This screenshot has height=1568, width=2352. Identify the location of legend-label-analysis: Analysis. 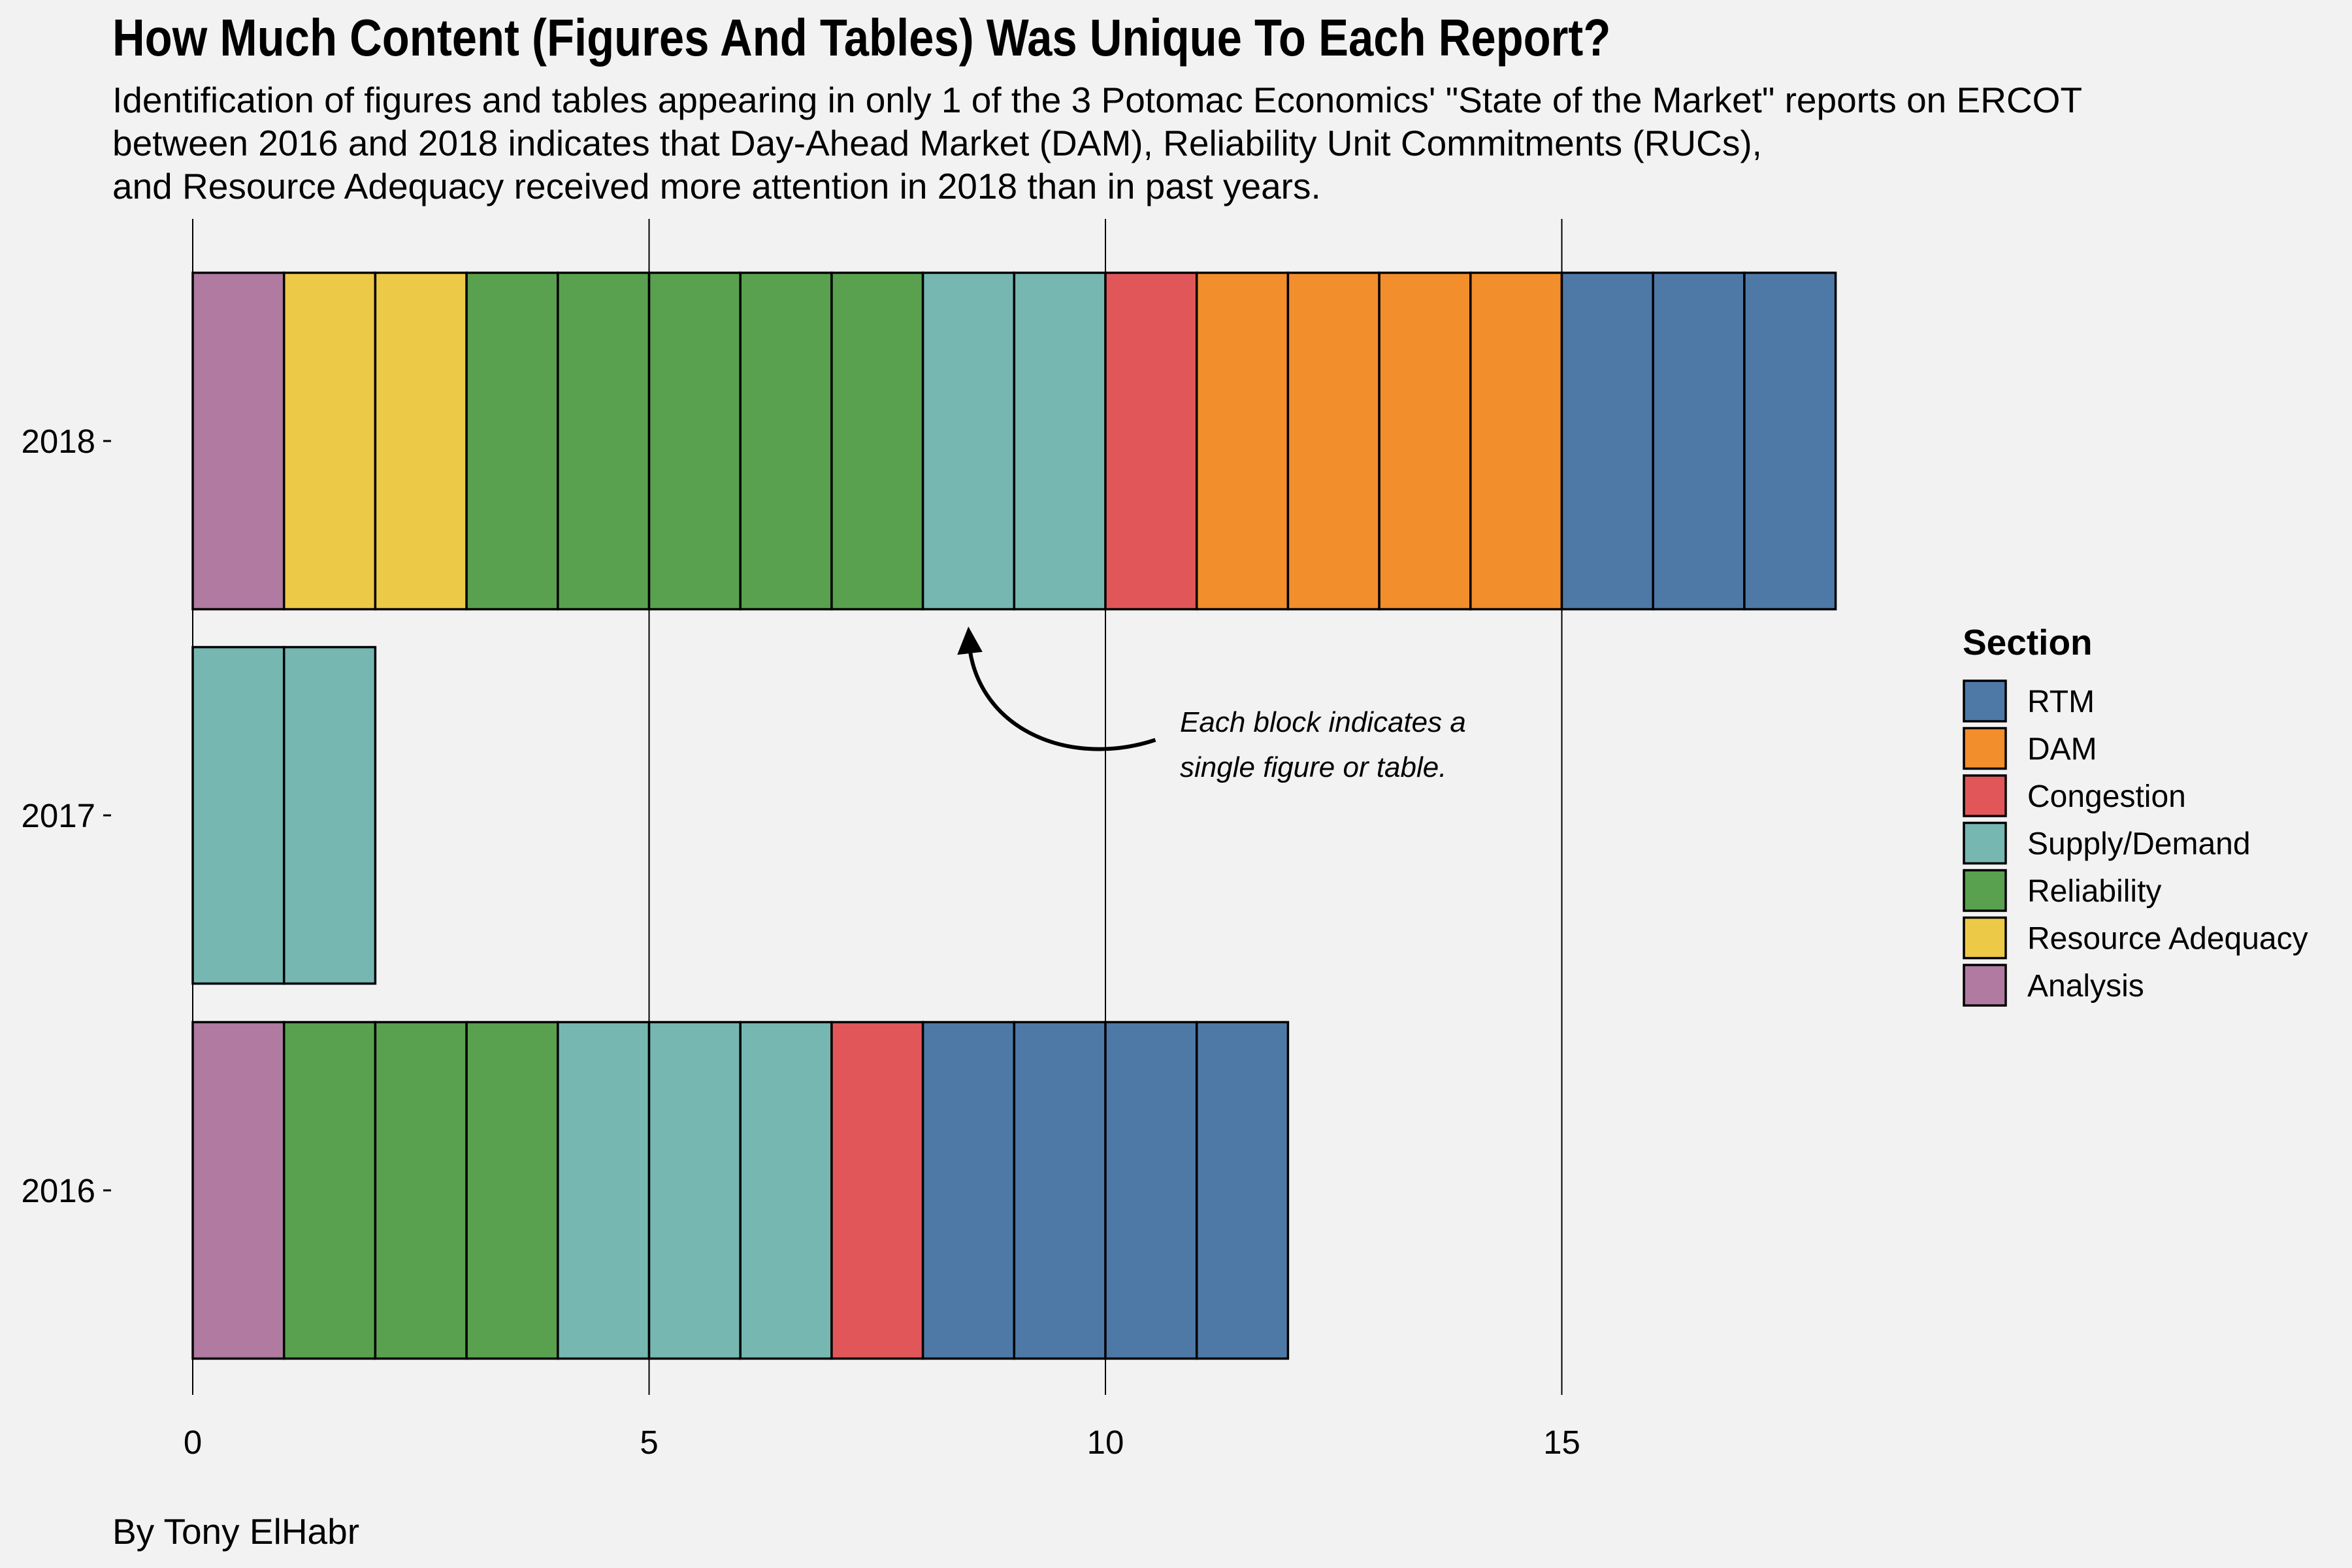
(2085, 986).